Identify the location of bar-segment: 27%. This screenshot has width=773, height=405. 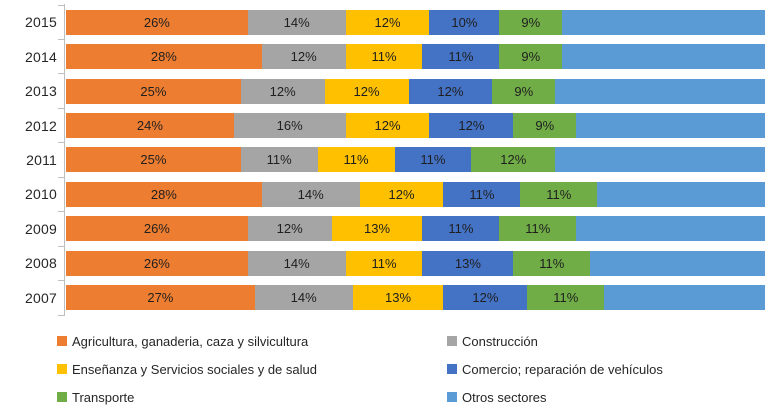
(160, 298).